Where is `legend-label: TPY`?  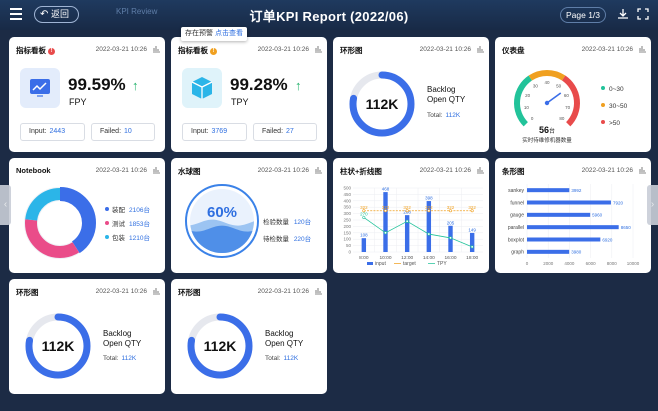 legend-label: TPY is located at coordinates (442, 264).